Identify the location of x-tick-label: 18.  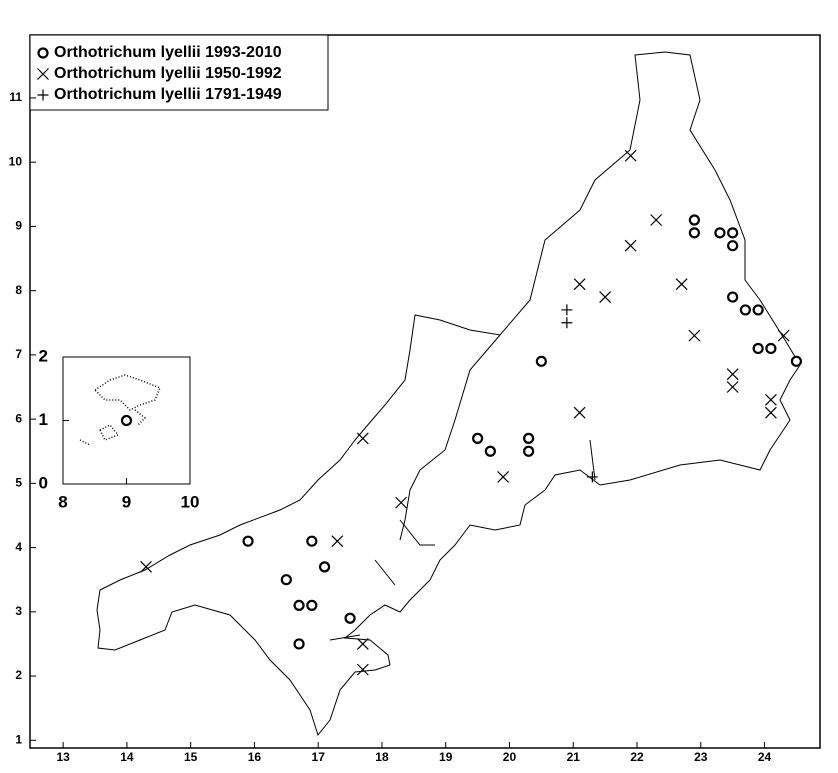
(382, 757).